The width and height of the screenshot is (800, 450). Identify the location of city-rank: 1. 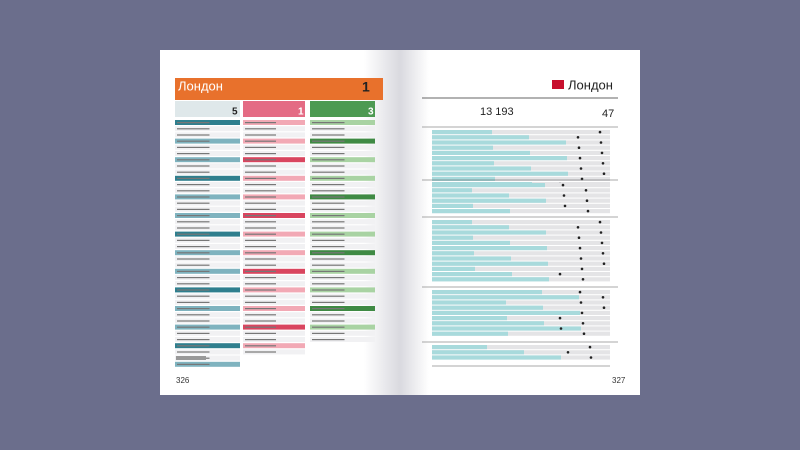
(366, 87).